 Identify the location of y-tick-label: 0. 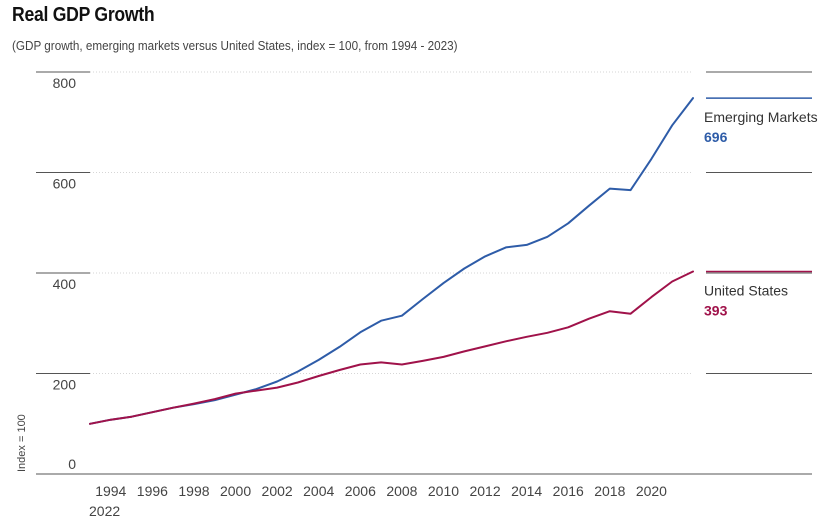
(72, 464).